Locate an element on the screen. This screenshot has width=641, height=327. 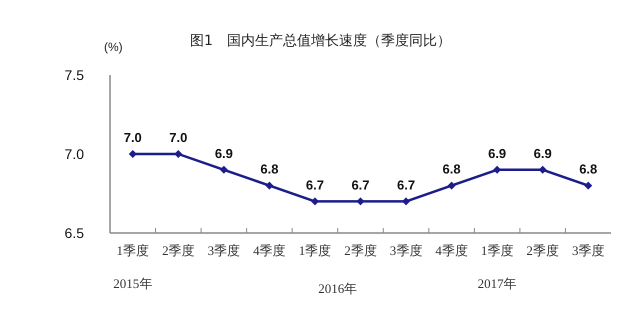
text: 2017年 is located at coordinates (497, 283).